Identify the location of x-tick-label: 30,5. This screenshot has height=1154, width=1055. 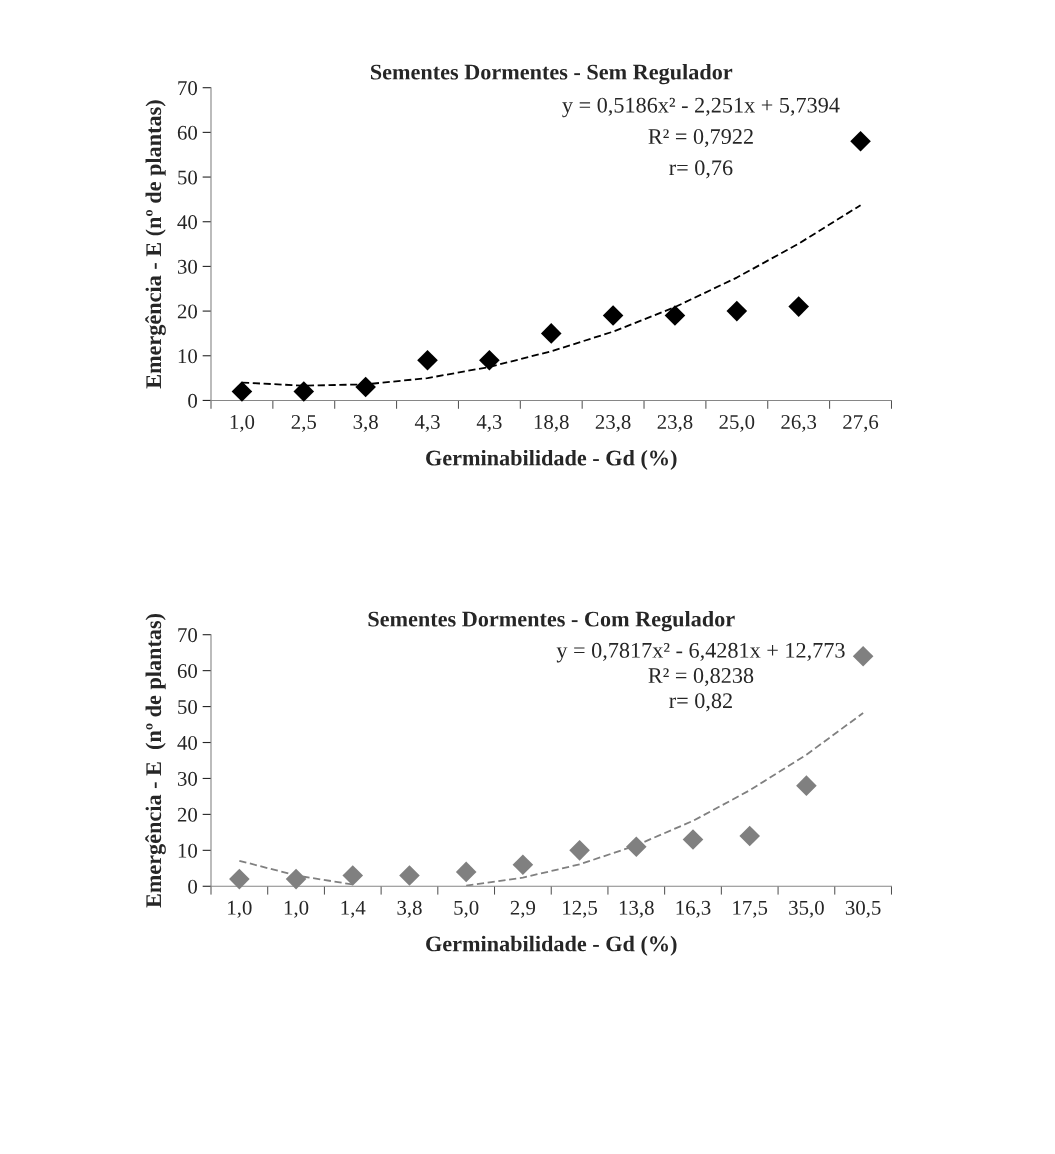
(863, 909).